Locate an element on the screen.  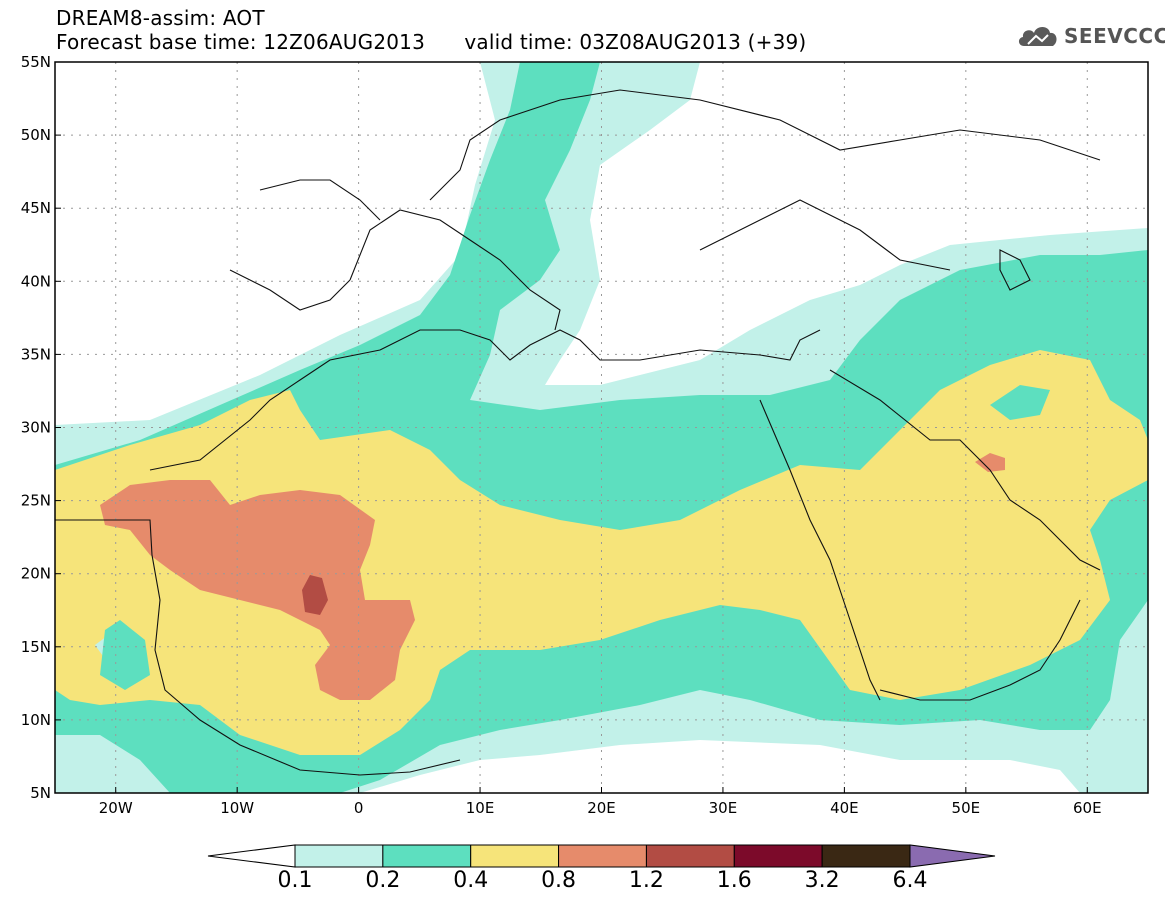
lon-tick-label: 20E is located at coordinates (601, 808).